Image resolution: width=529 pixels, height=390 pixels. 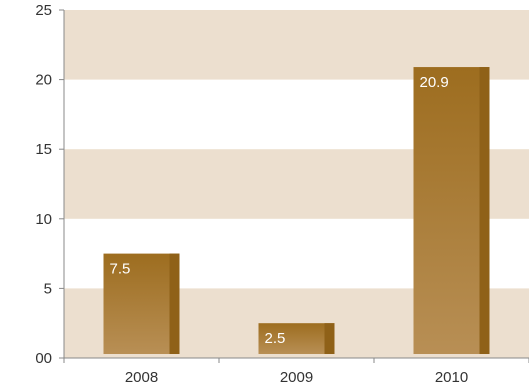 What do you see at coordinates (275, 338) in the screenshot?
I see `data-label: 2.5` at bounding box center [275, 338].